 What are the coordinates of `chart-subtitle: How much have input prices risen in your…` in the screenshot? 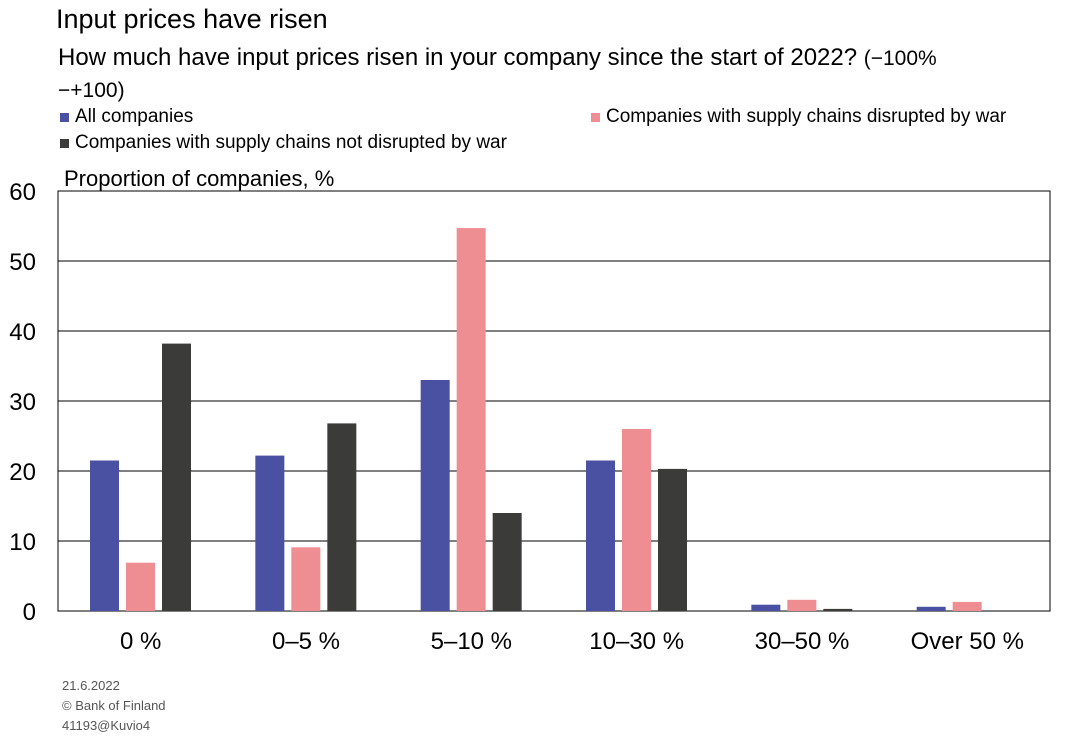 It's located at (498, 74).